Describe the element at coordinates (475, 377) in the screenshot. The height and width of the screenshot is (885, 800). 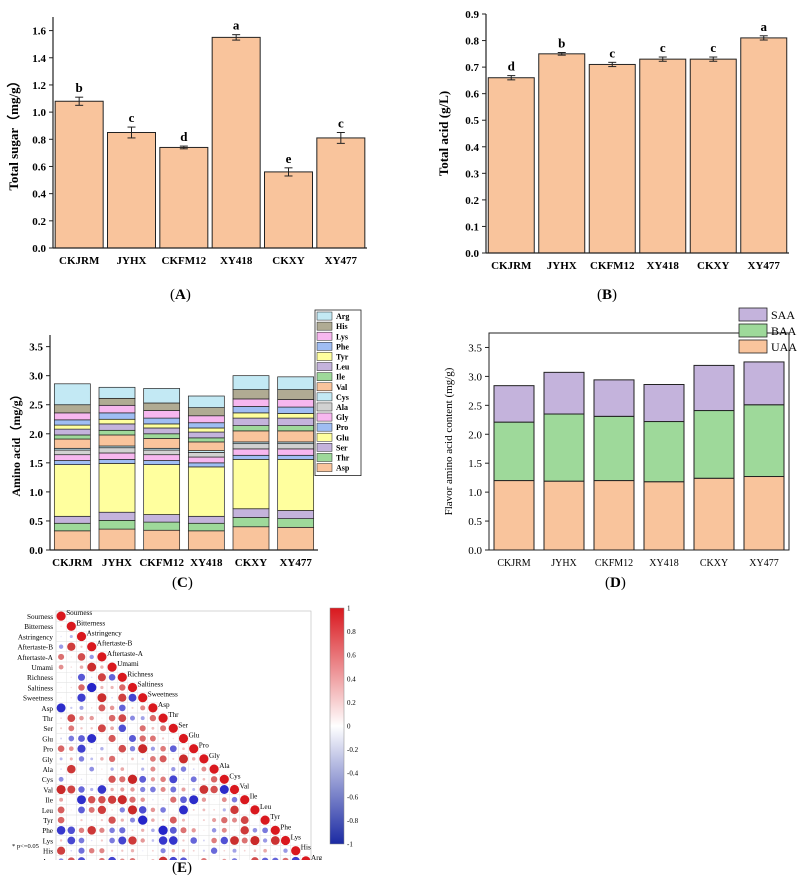
I see `y-tick-label: 3.0` at that location.